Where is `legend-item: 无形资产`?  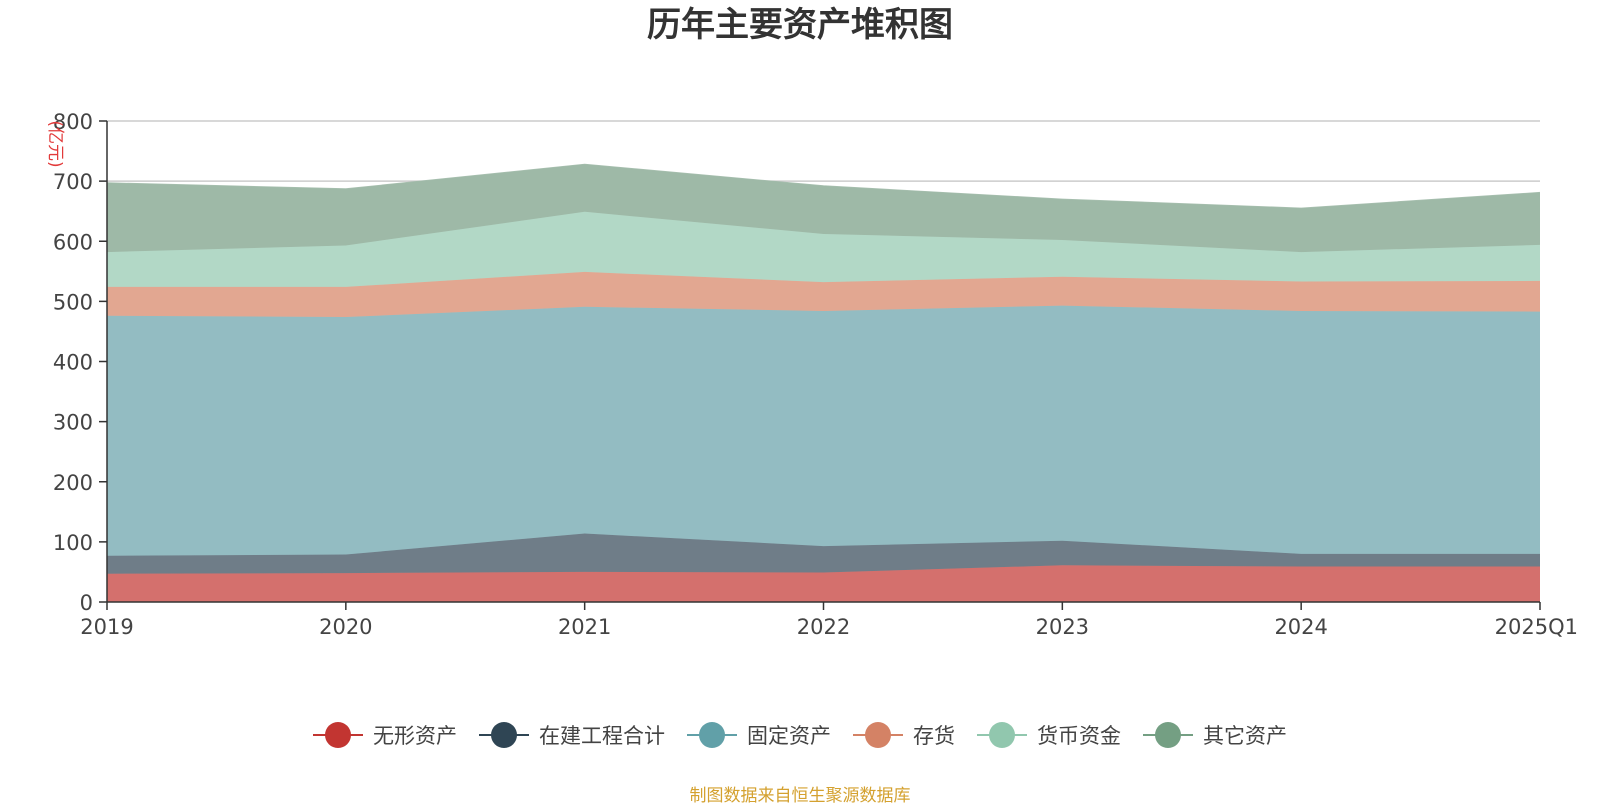 legend-item: 无形资产 is located at coordinates (385, 735).